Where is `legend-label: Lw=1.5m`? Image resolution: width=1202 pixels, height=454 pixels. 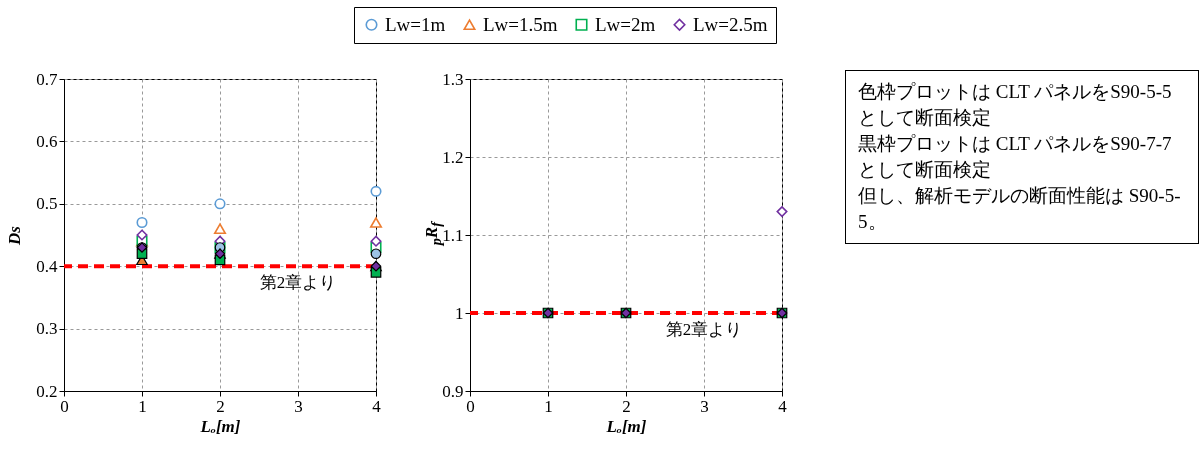
legend-label: Lw=1.5m is located at coordinates (520, 24).